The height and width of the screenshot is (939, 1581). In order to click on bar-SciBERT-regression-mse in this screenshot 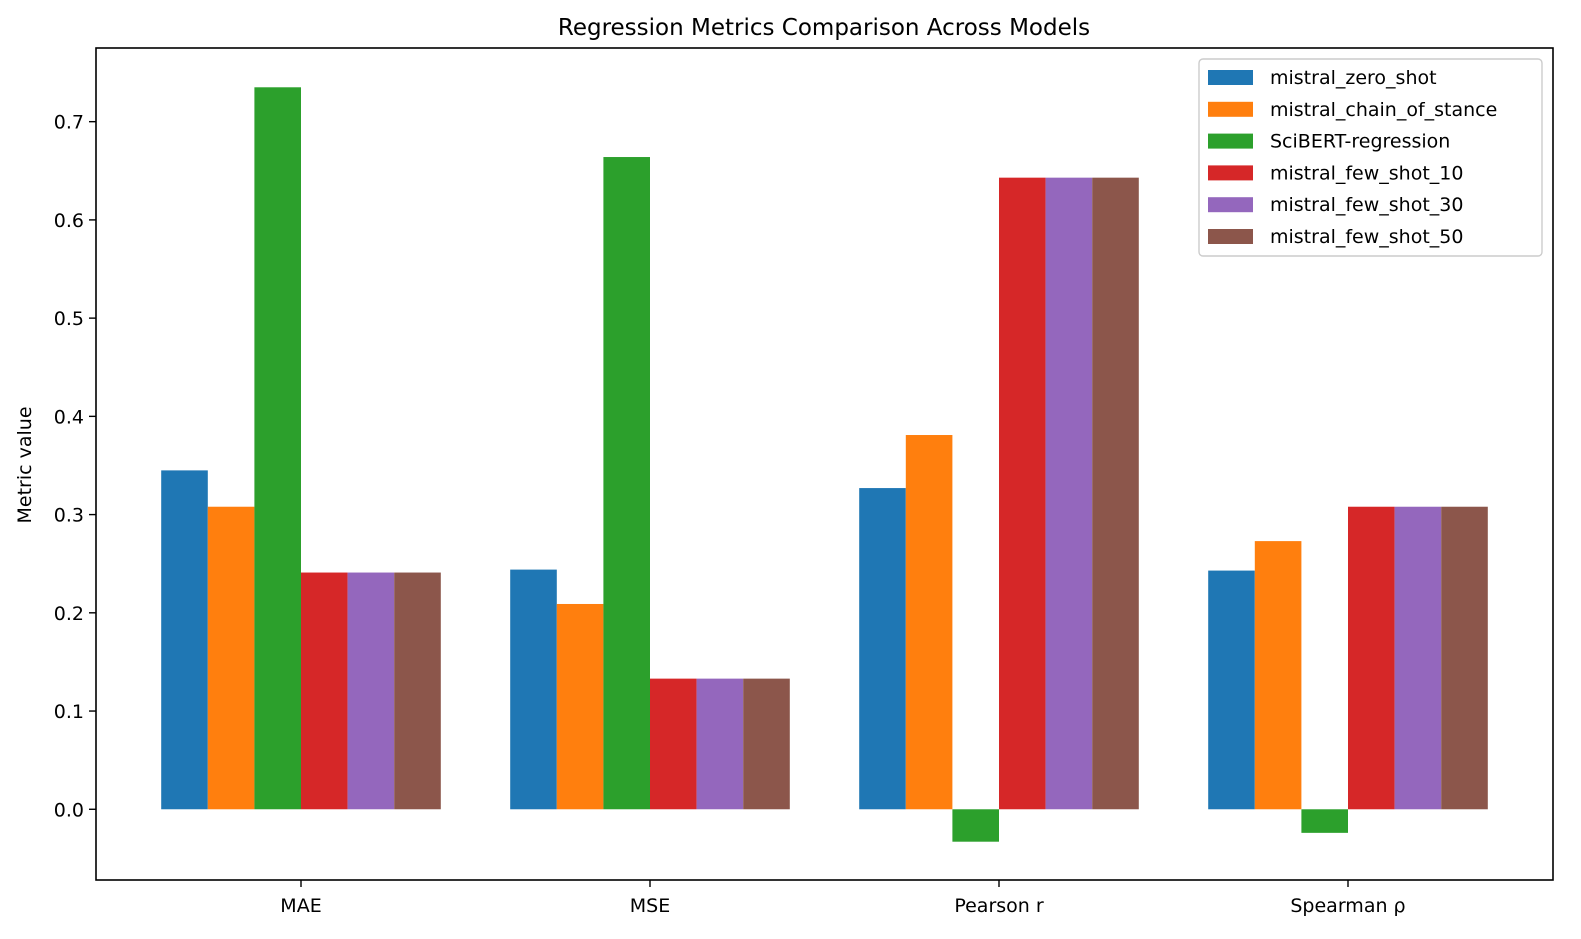, I will do `click(626, 483)`.